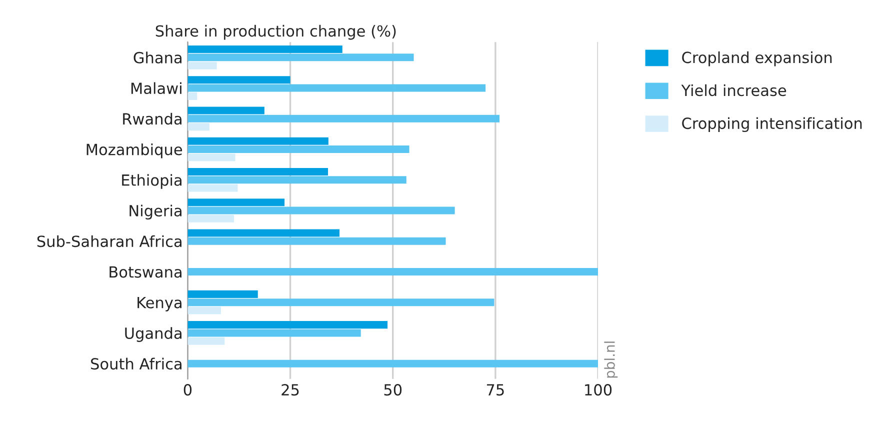  Describe the element at coordinates (611, 360) in the screenshot. I see `text: pbl.nl` at that location.